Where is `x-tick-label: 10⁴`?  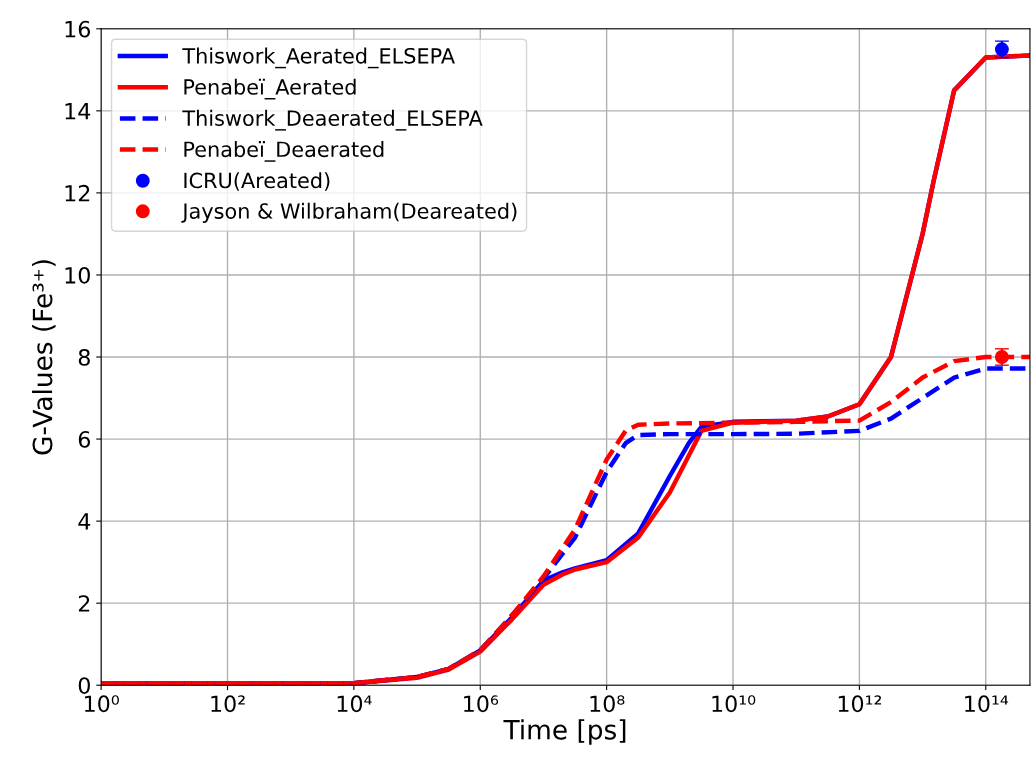
x-tick-label: 10⁴ is located at coordinates (354, 704).